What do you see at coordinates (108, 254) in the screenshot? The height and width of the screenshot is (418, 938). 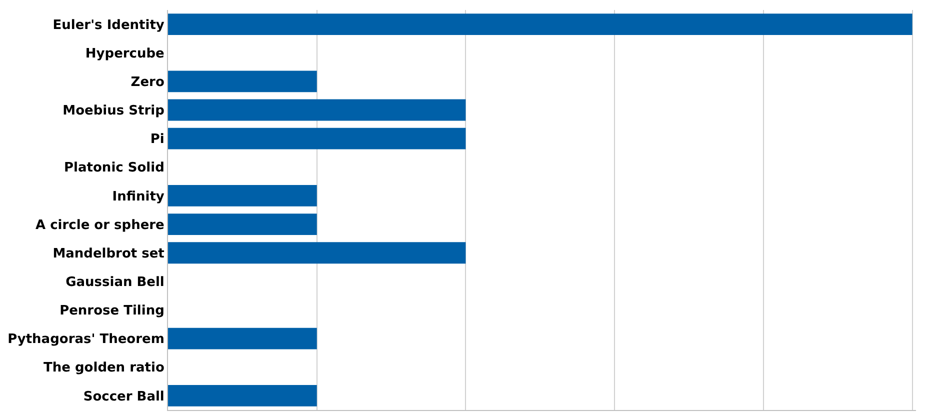 I see `y-tick-label: Mandelbrot set` at bounding box center [108, 254].